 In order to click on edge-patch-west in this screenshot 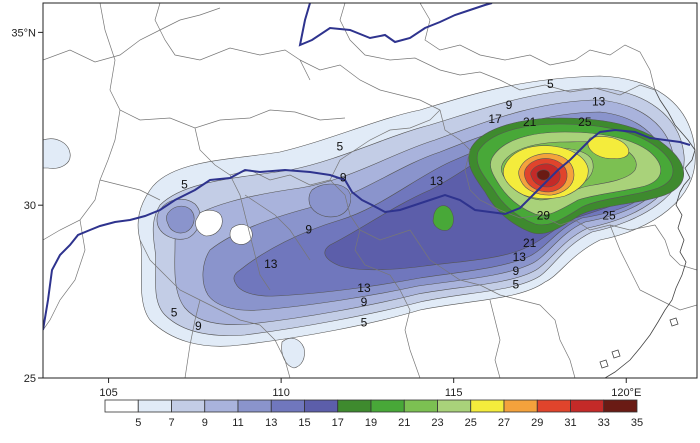, I will do `click(57, 153)`.